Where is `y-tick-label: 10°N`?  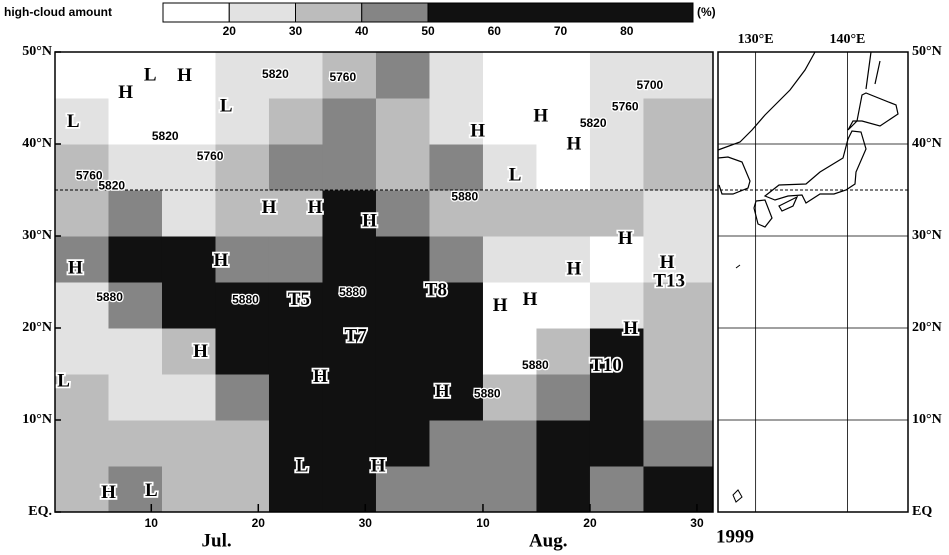
y-tick-label: 10°N is located at coordinates (37, 419).